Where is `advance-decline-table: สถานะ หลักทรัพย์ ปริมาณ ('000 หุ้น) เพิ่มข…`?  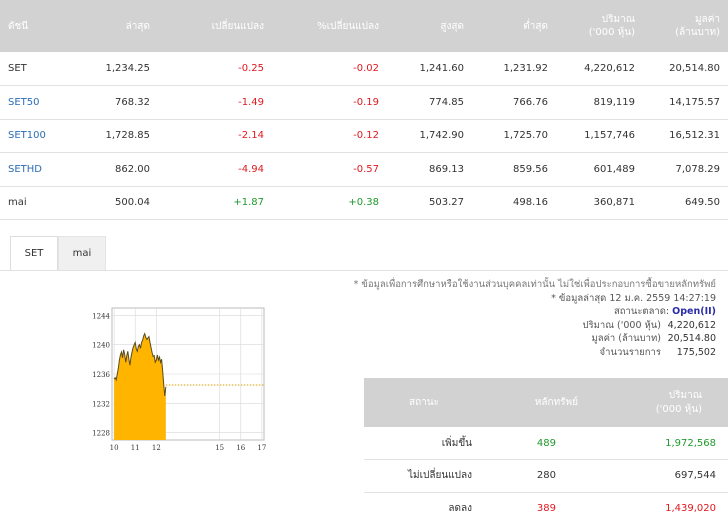
advance-decline-table: สถานะ หลักทรัพย์ ปริมาณ ('000 หุ้น) เพิ่มข… is located at coordinates (546, 451).